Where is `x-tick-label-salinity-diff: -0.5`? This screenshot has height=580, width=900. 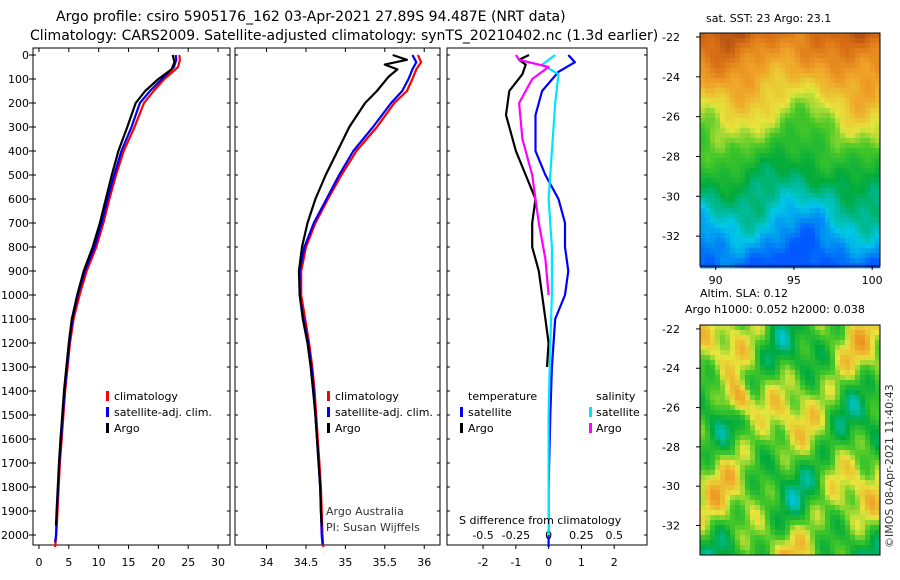
x-tick-label-salinity-diff: -0.5 is located at coordinates (482, 535).